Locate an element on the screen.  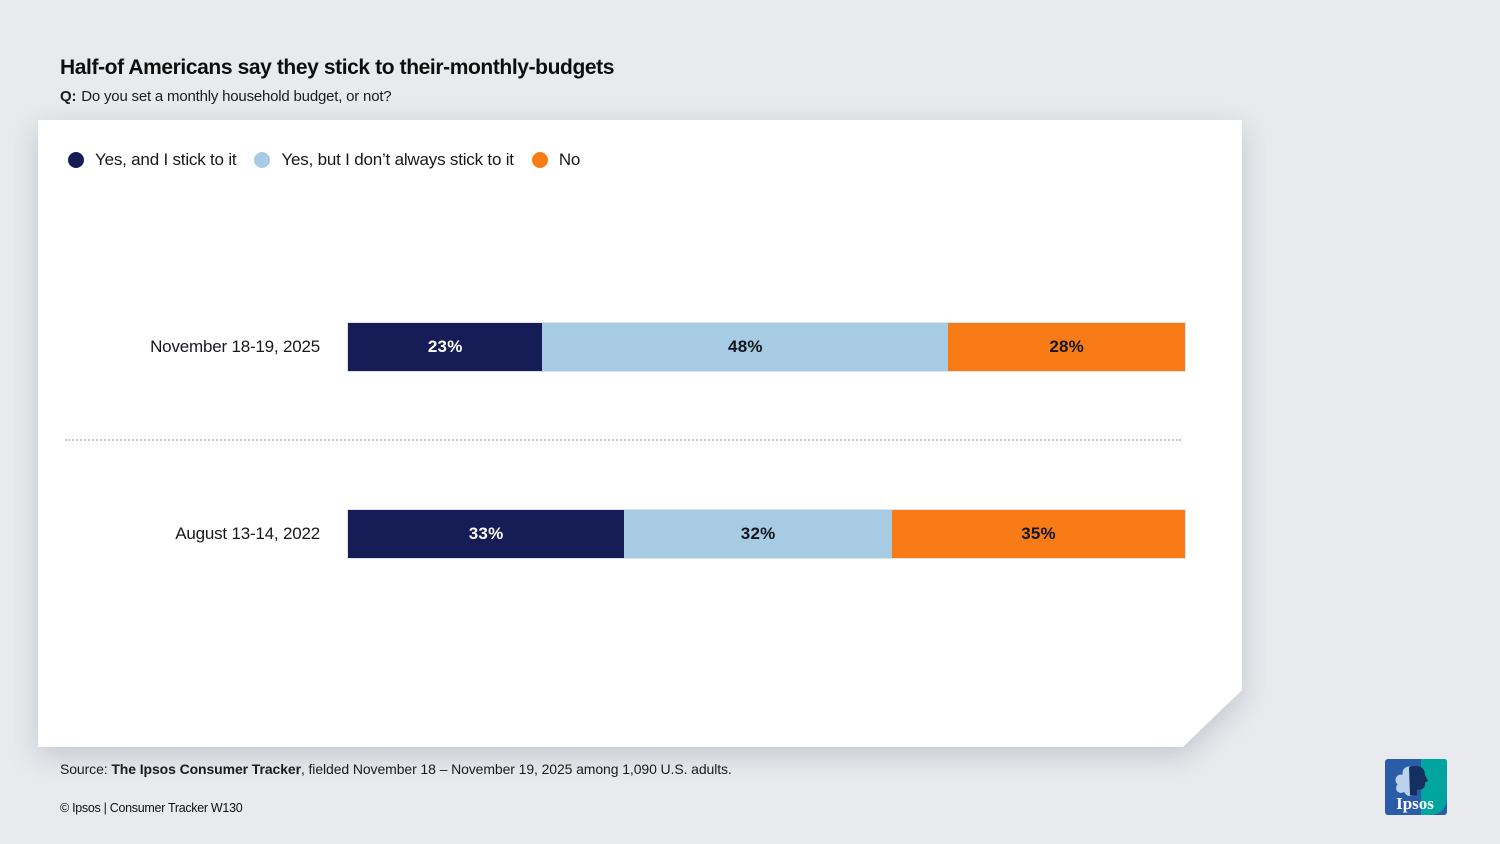
bar-segment: 32% is located at coordinates (758, 534).